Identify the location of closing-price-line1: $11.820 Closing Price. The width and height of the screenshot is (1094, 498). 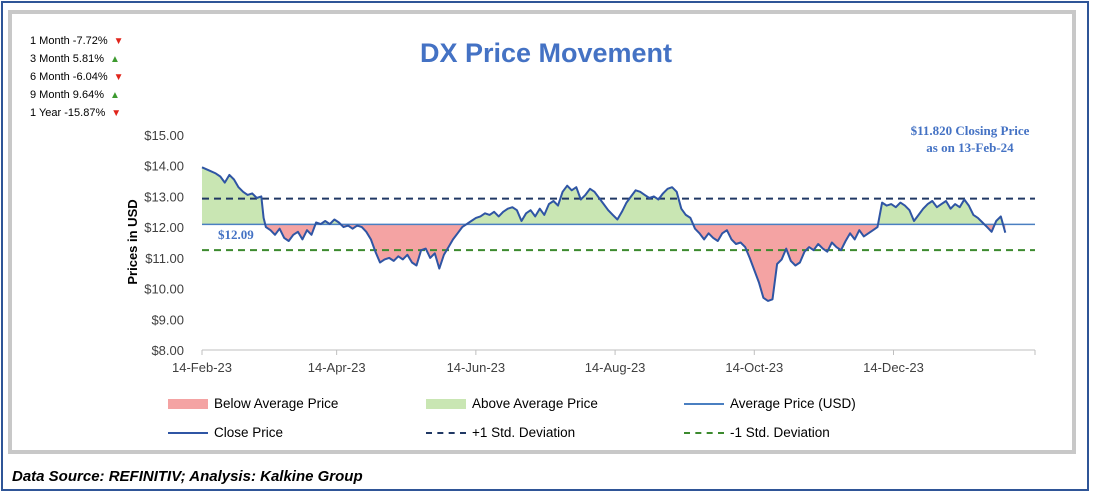
(970, 130).